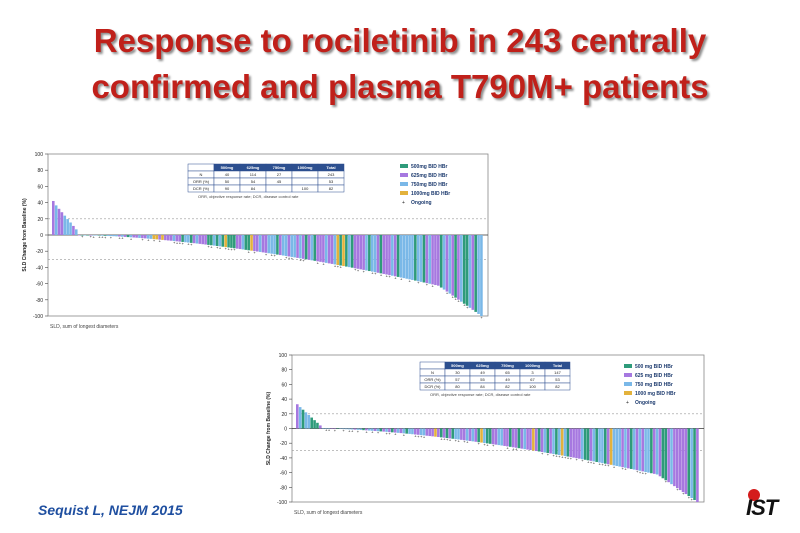 The image size is (800, 533). I want to click on table-header-text: 625mg, so click(482, 365).